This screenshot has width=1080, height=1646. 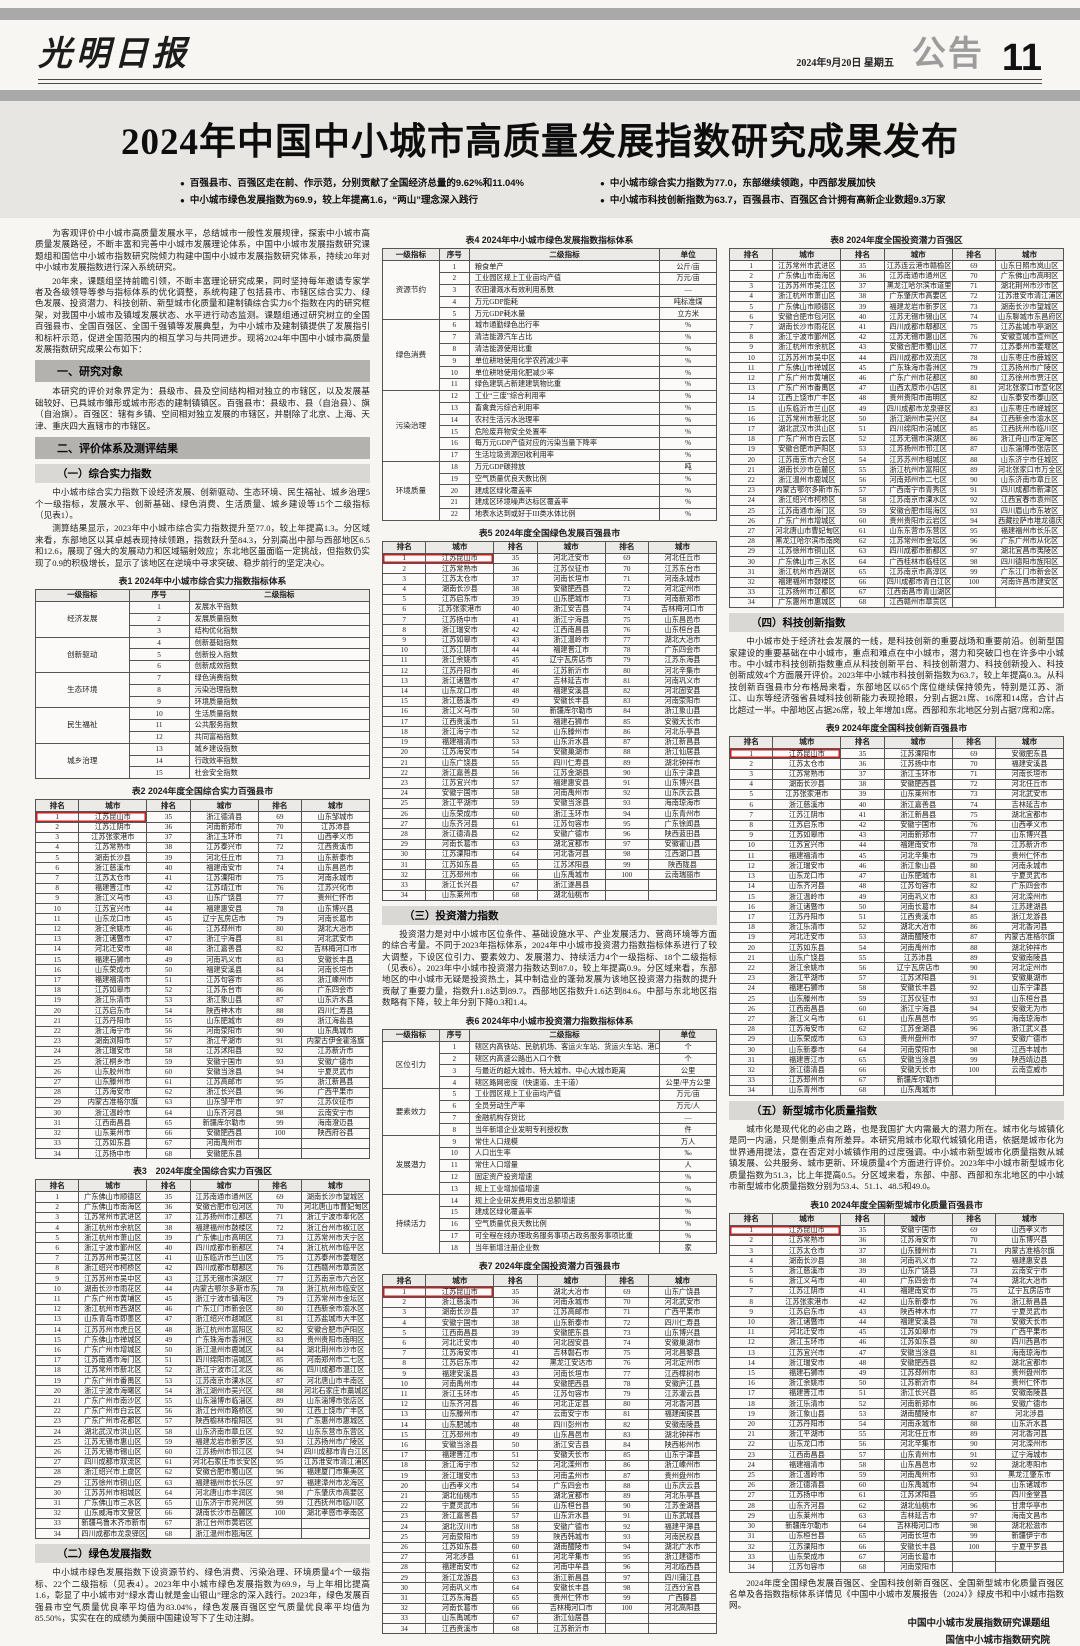 I want to click on table-row: 6 河北迁安市 40 河北固安县 74 安徽巢湖市, so click(x=549, y=1343).